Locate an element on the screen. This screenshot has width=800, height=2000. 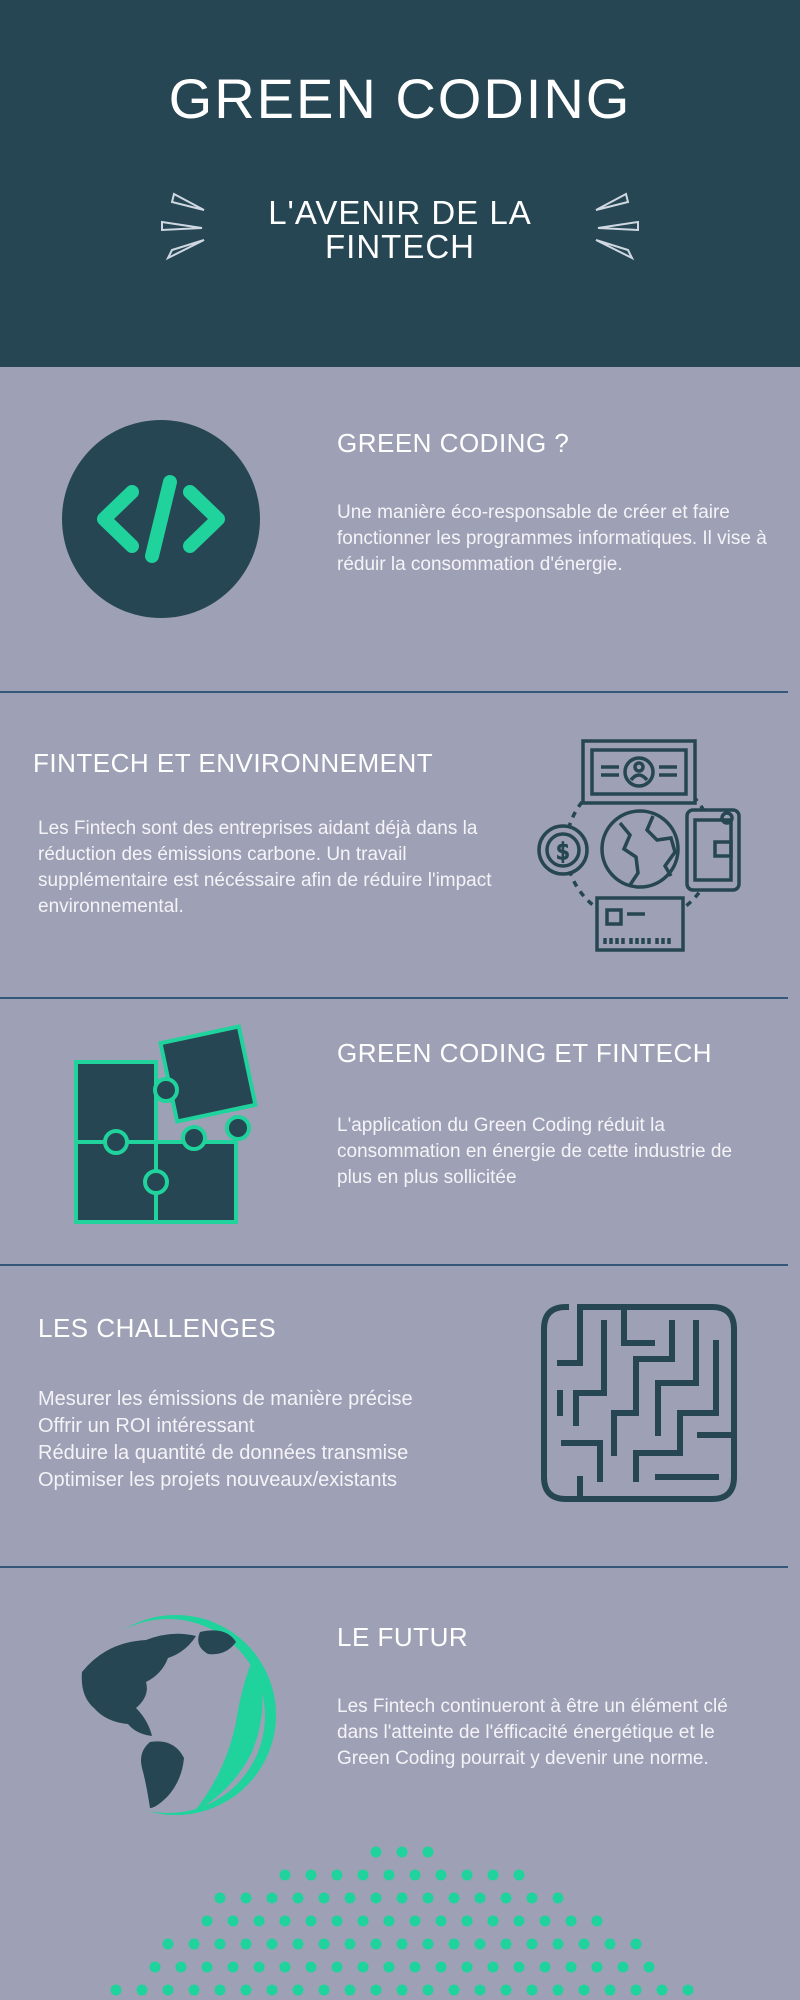
left-burst-icon is located at coordinates (183, 226).